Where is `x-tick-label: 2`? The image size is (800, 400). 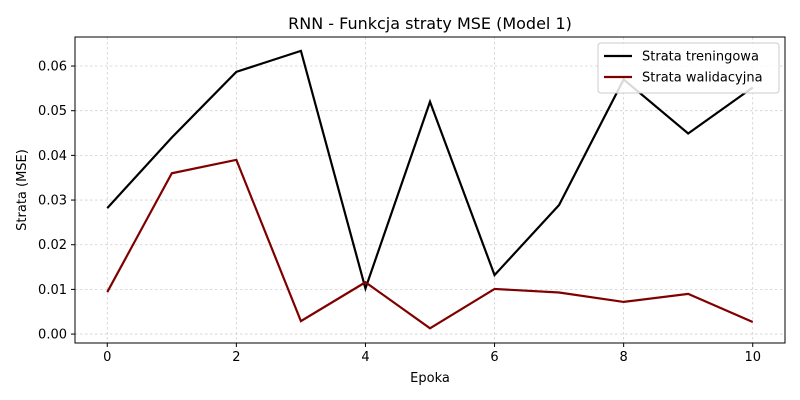
x-tick-label: 2 is located at coordinates (236, 357).